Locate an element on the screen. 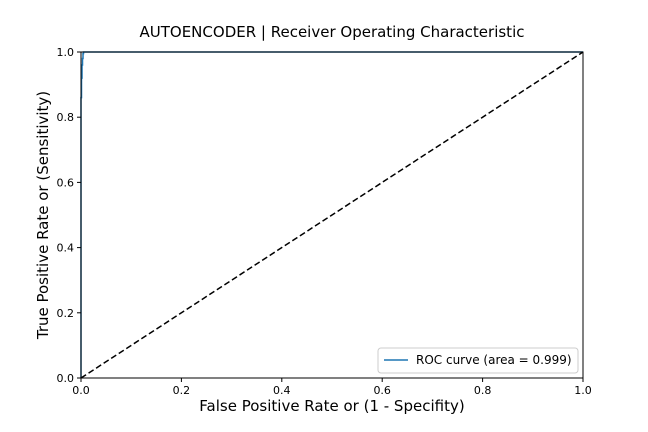  y-tick-label: 0.0 is located at coordinates (66, 378).